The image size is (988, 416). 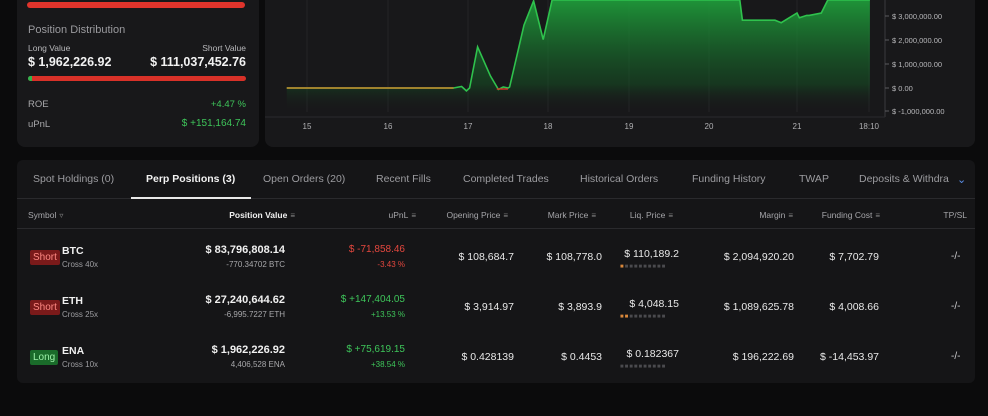 I want to click on column-header-mark-price: Mark Price ≡, so click(x=572, y=215).